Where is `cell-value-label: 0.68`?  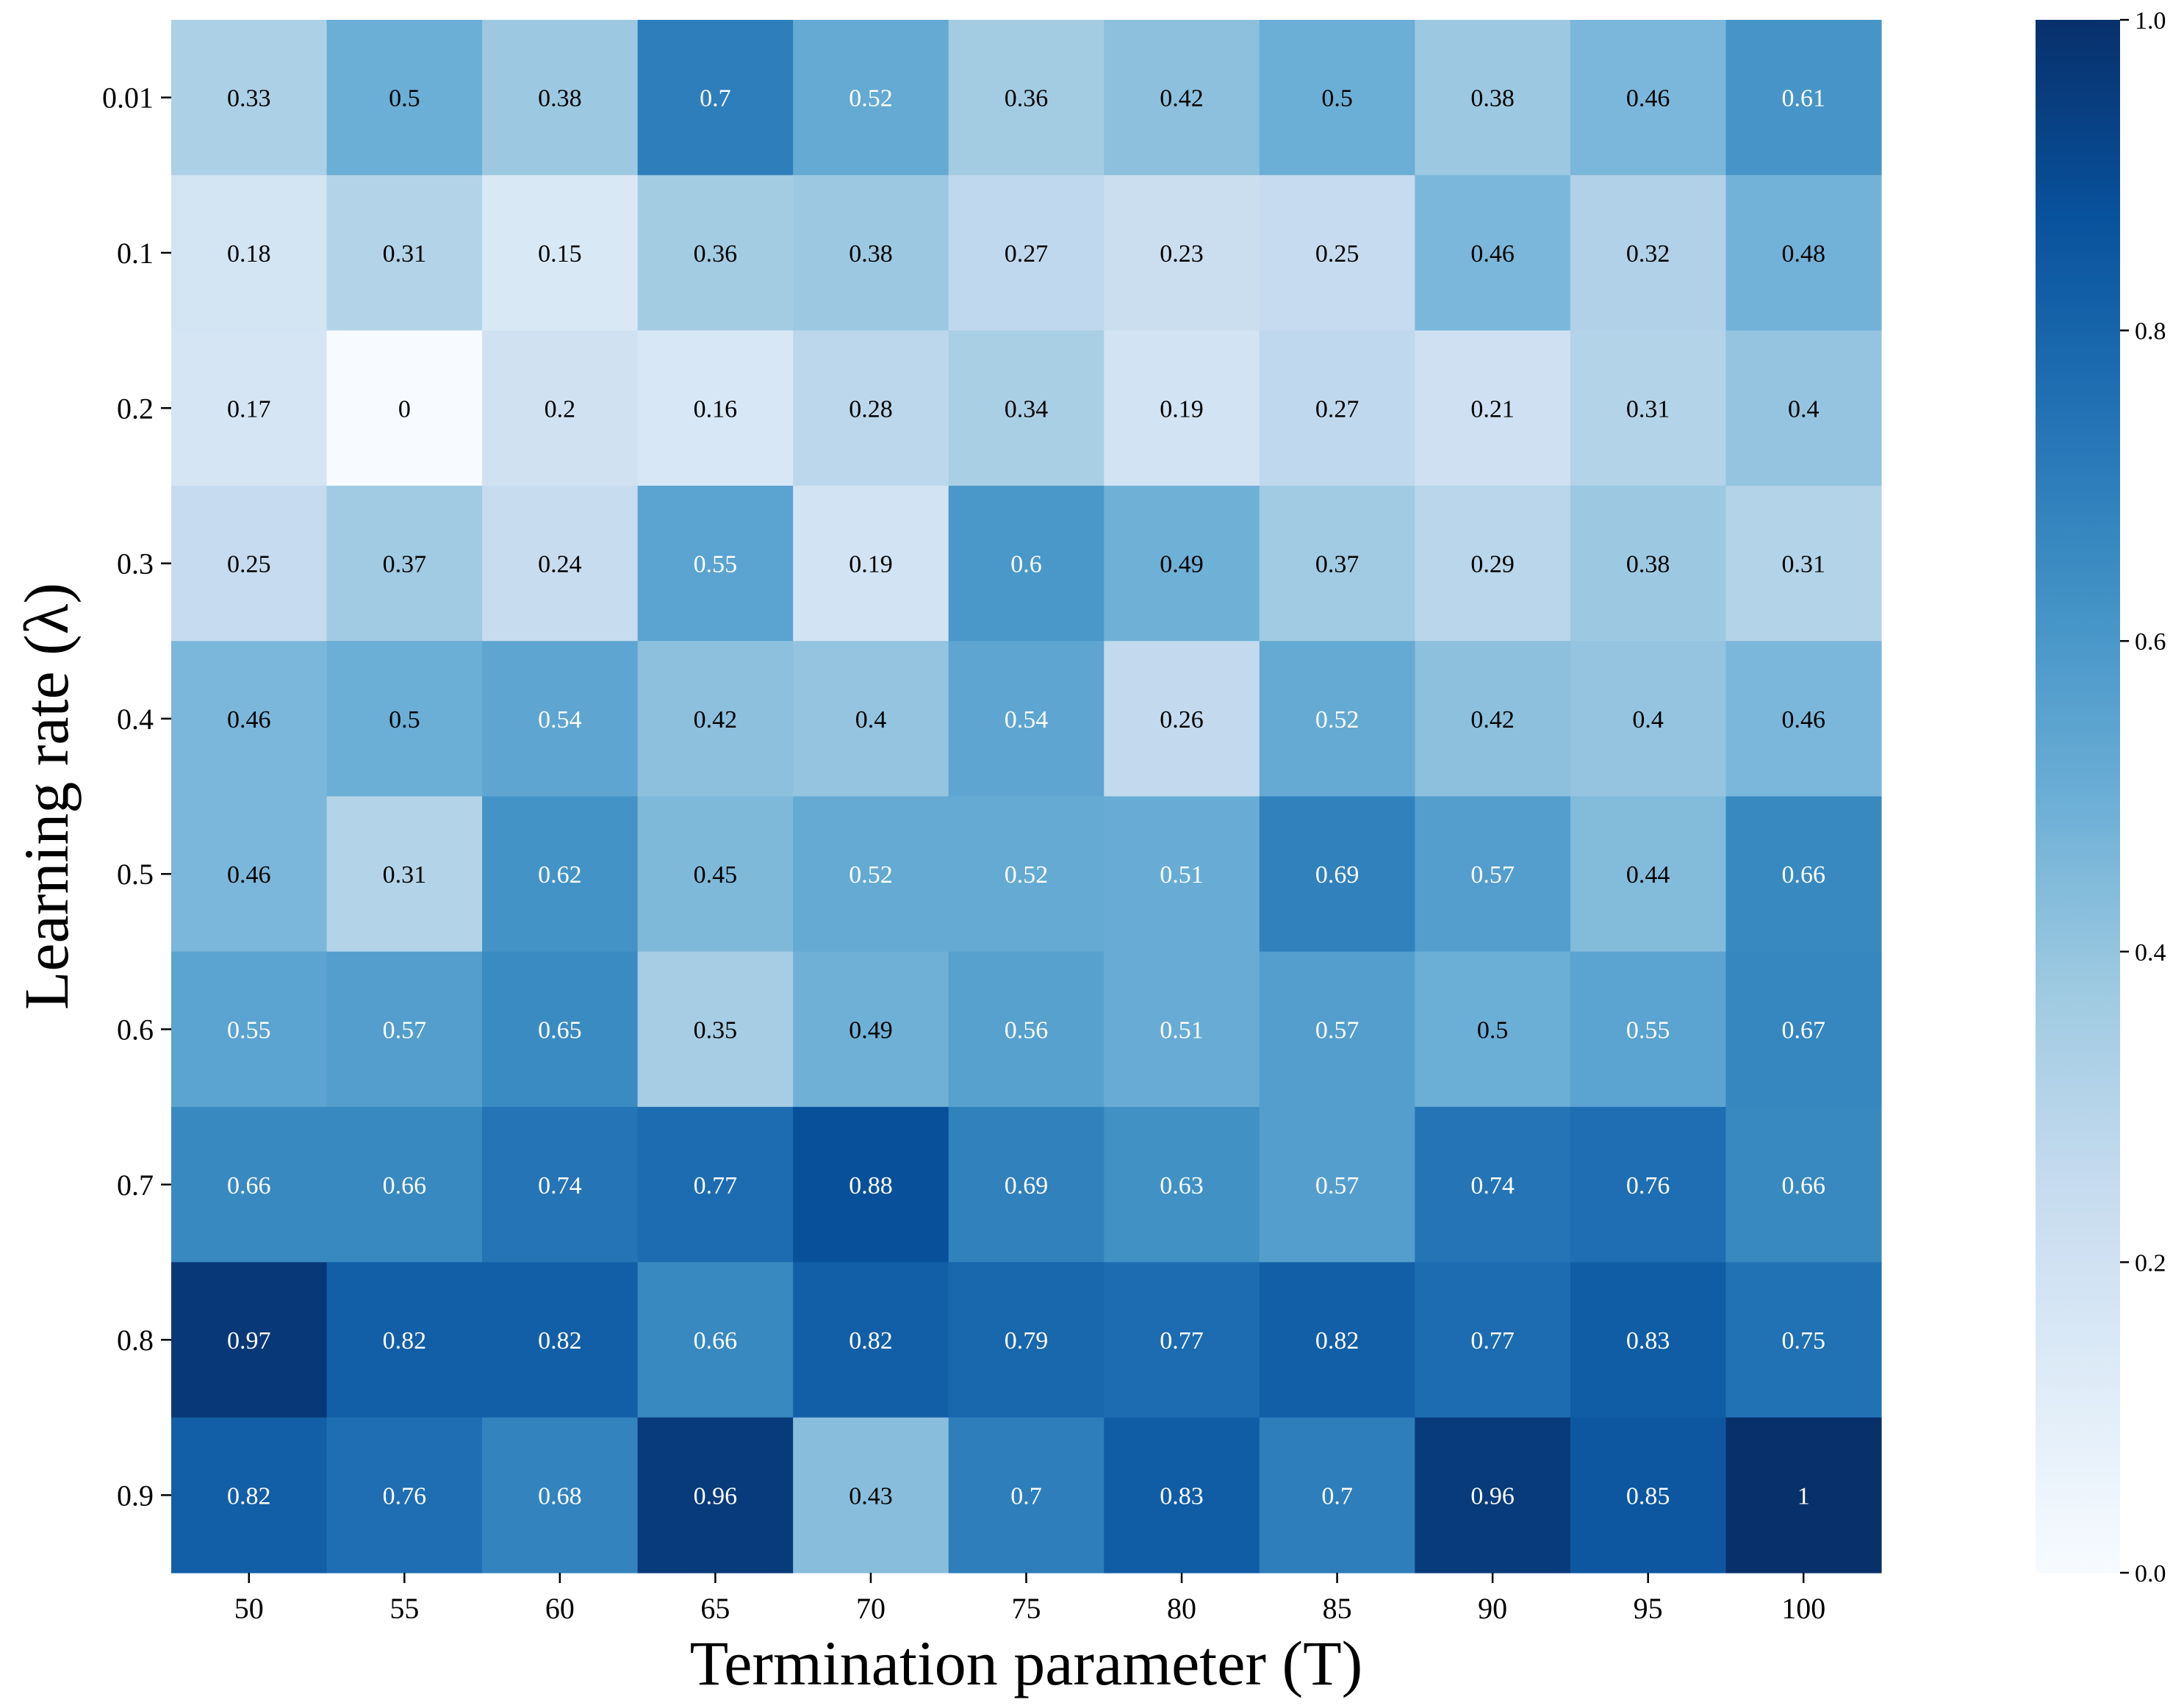
cell-value-label: 0.68 is located at coordinates (560, 1496).